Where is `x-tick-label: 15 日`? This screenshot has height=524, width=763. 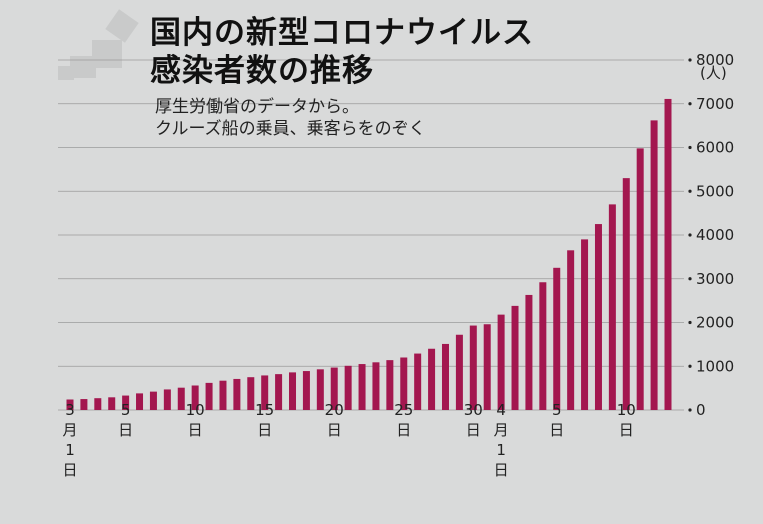 x-tick-label: 15 日 is located at coordinates (264, 420).